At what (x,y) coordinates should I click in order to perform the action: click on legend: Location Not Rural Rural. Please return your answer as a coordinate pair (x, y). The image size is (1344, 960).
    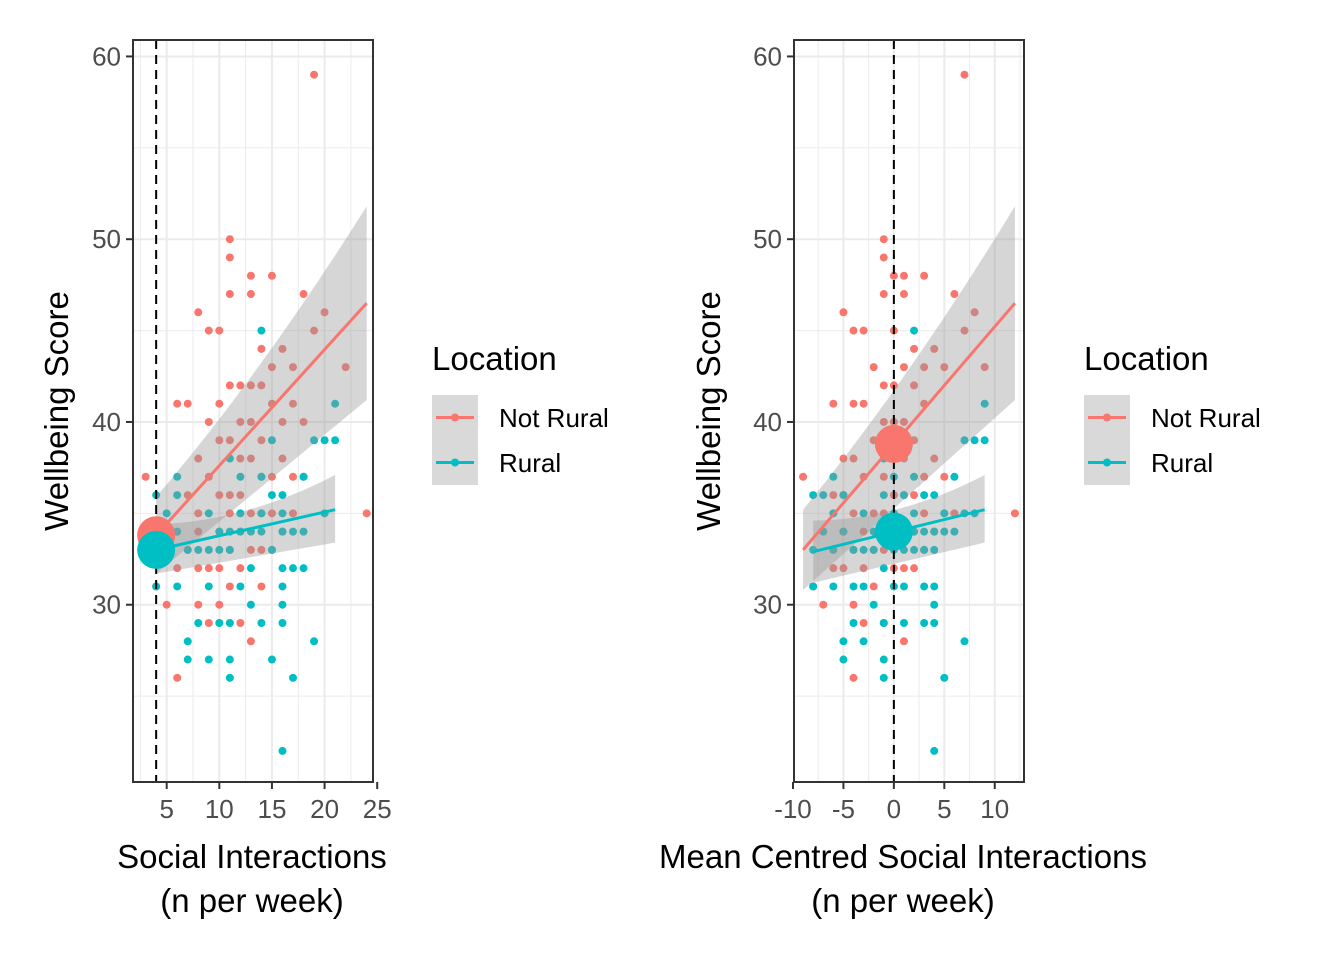
    Looking at the image, I should click on (520, 412).